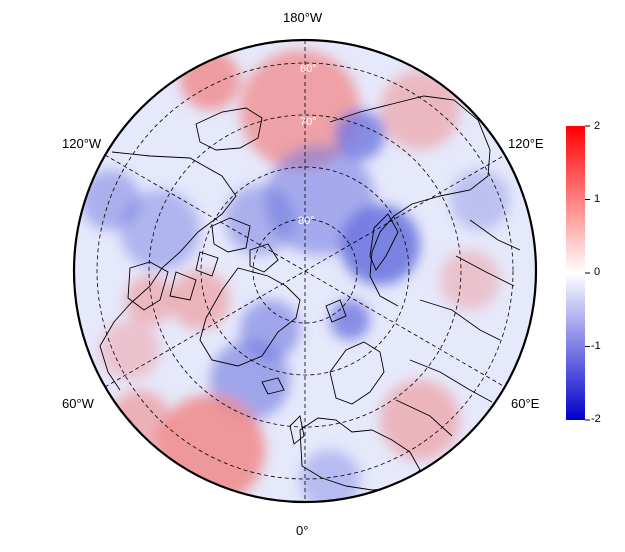  What do you see at coordinates (308, 122) in the screenshot?
I see `lat-label-70: 70°` at bounding box center [308, 122].